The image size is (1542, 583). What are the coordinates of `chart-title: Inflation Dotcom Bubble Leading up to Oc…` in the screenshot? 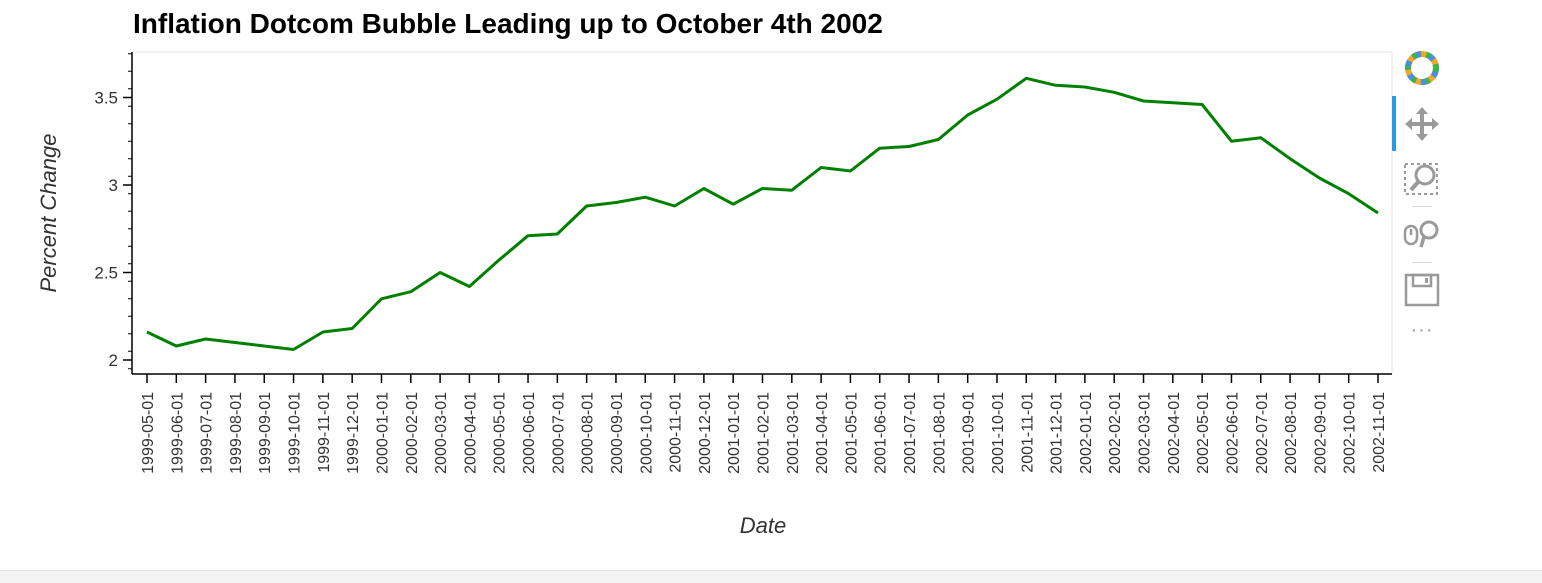 It's located at (508, 23).